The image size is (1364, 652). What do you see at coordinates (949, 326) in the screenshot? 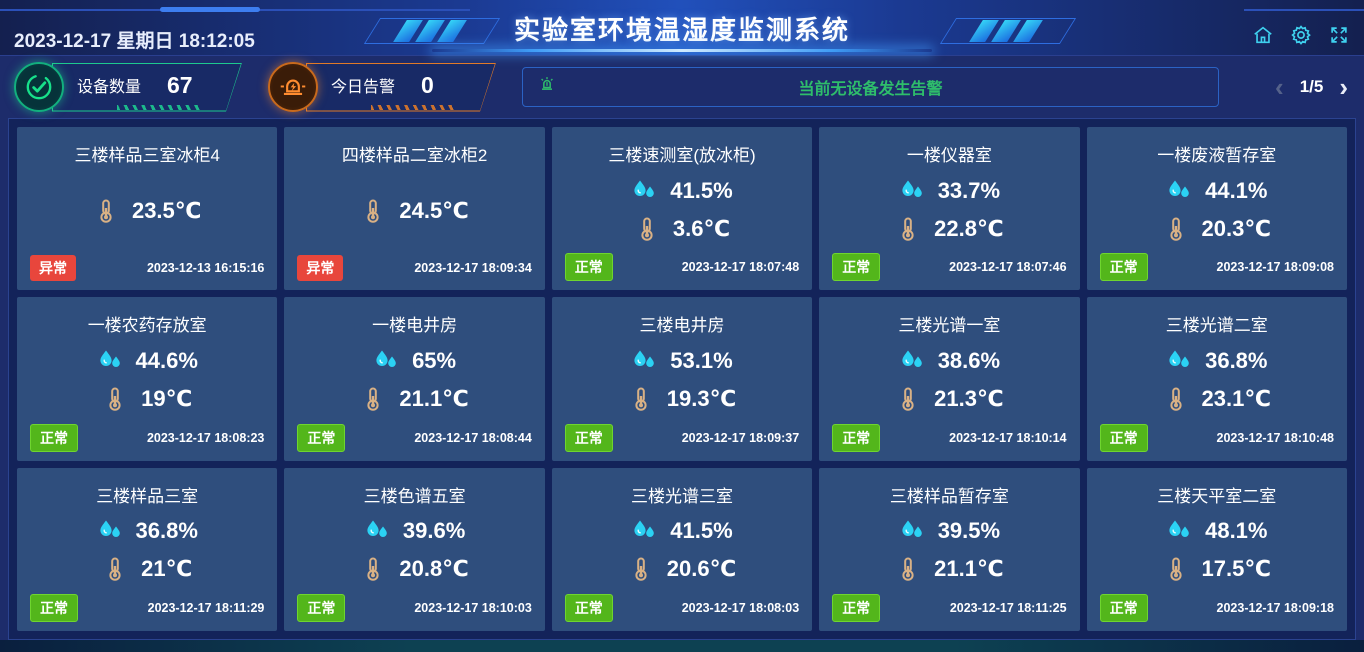
I see `room-name: 三楼光谱一室` at bounding box center [949, 326].